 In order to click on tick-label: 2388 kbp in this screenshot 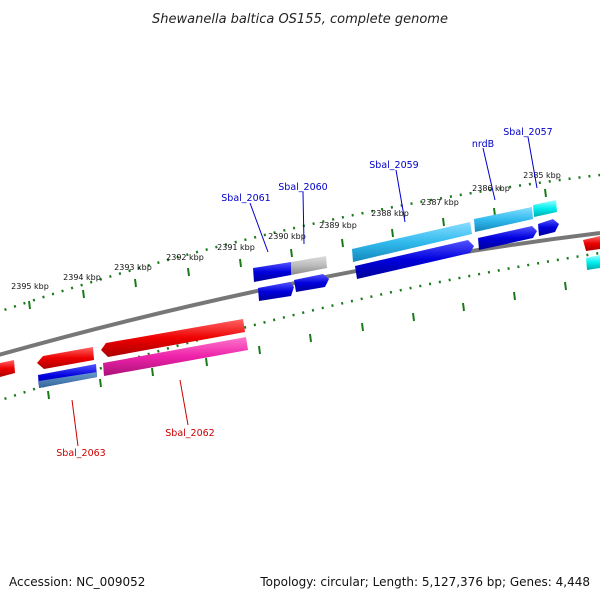, I will do `click(390, 213)`.